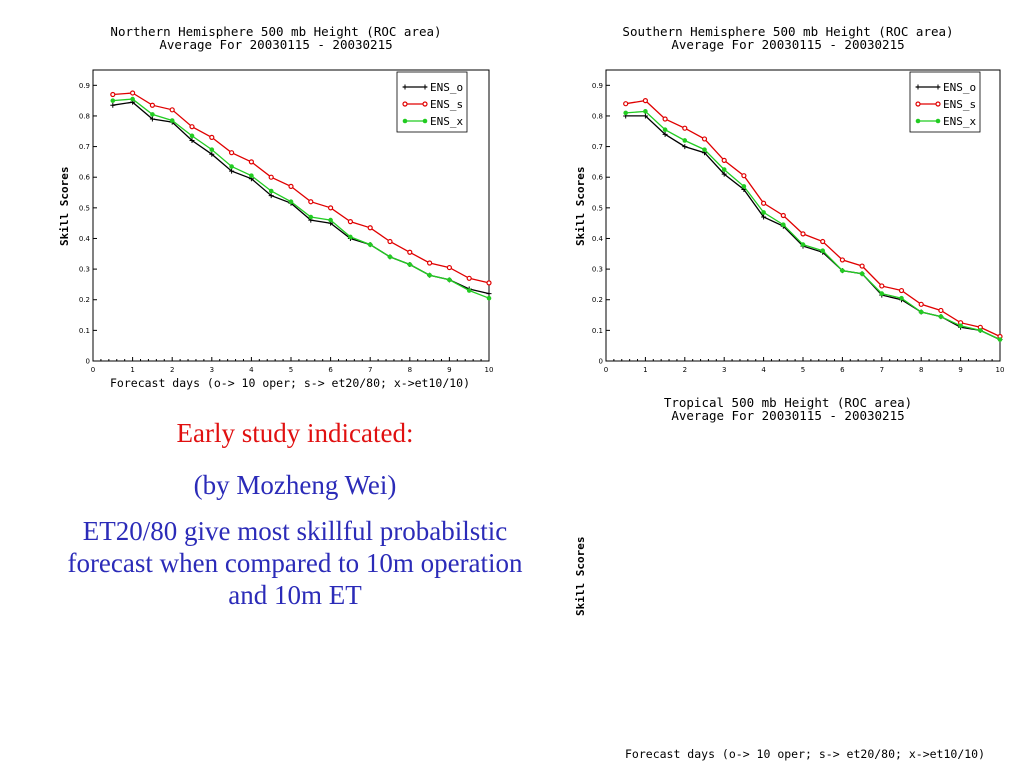 Image resolution: width=1024 pixels, height=768 pixels. What do you see at coordinates (410, 370) in the screenshot?
I see `x-tick-label: 8` at bounding box center [410, 370].